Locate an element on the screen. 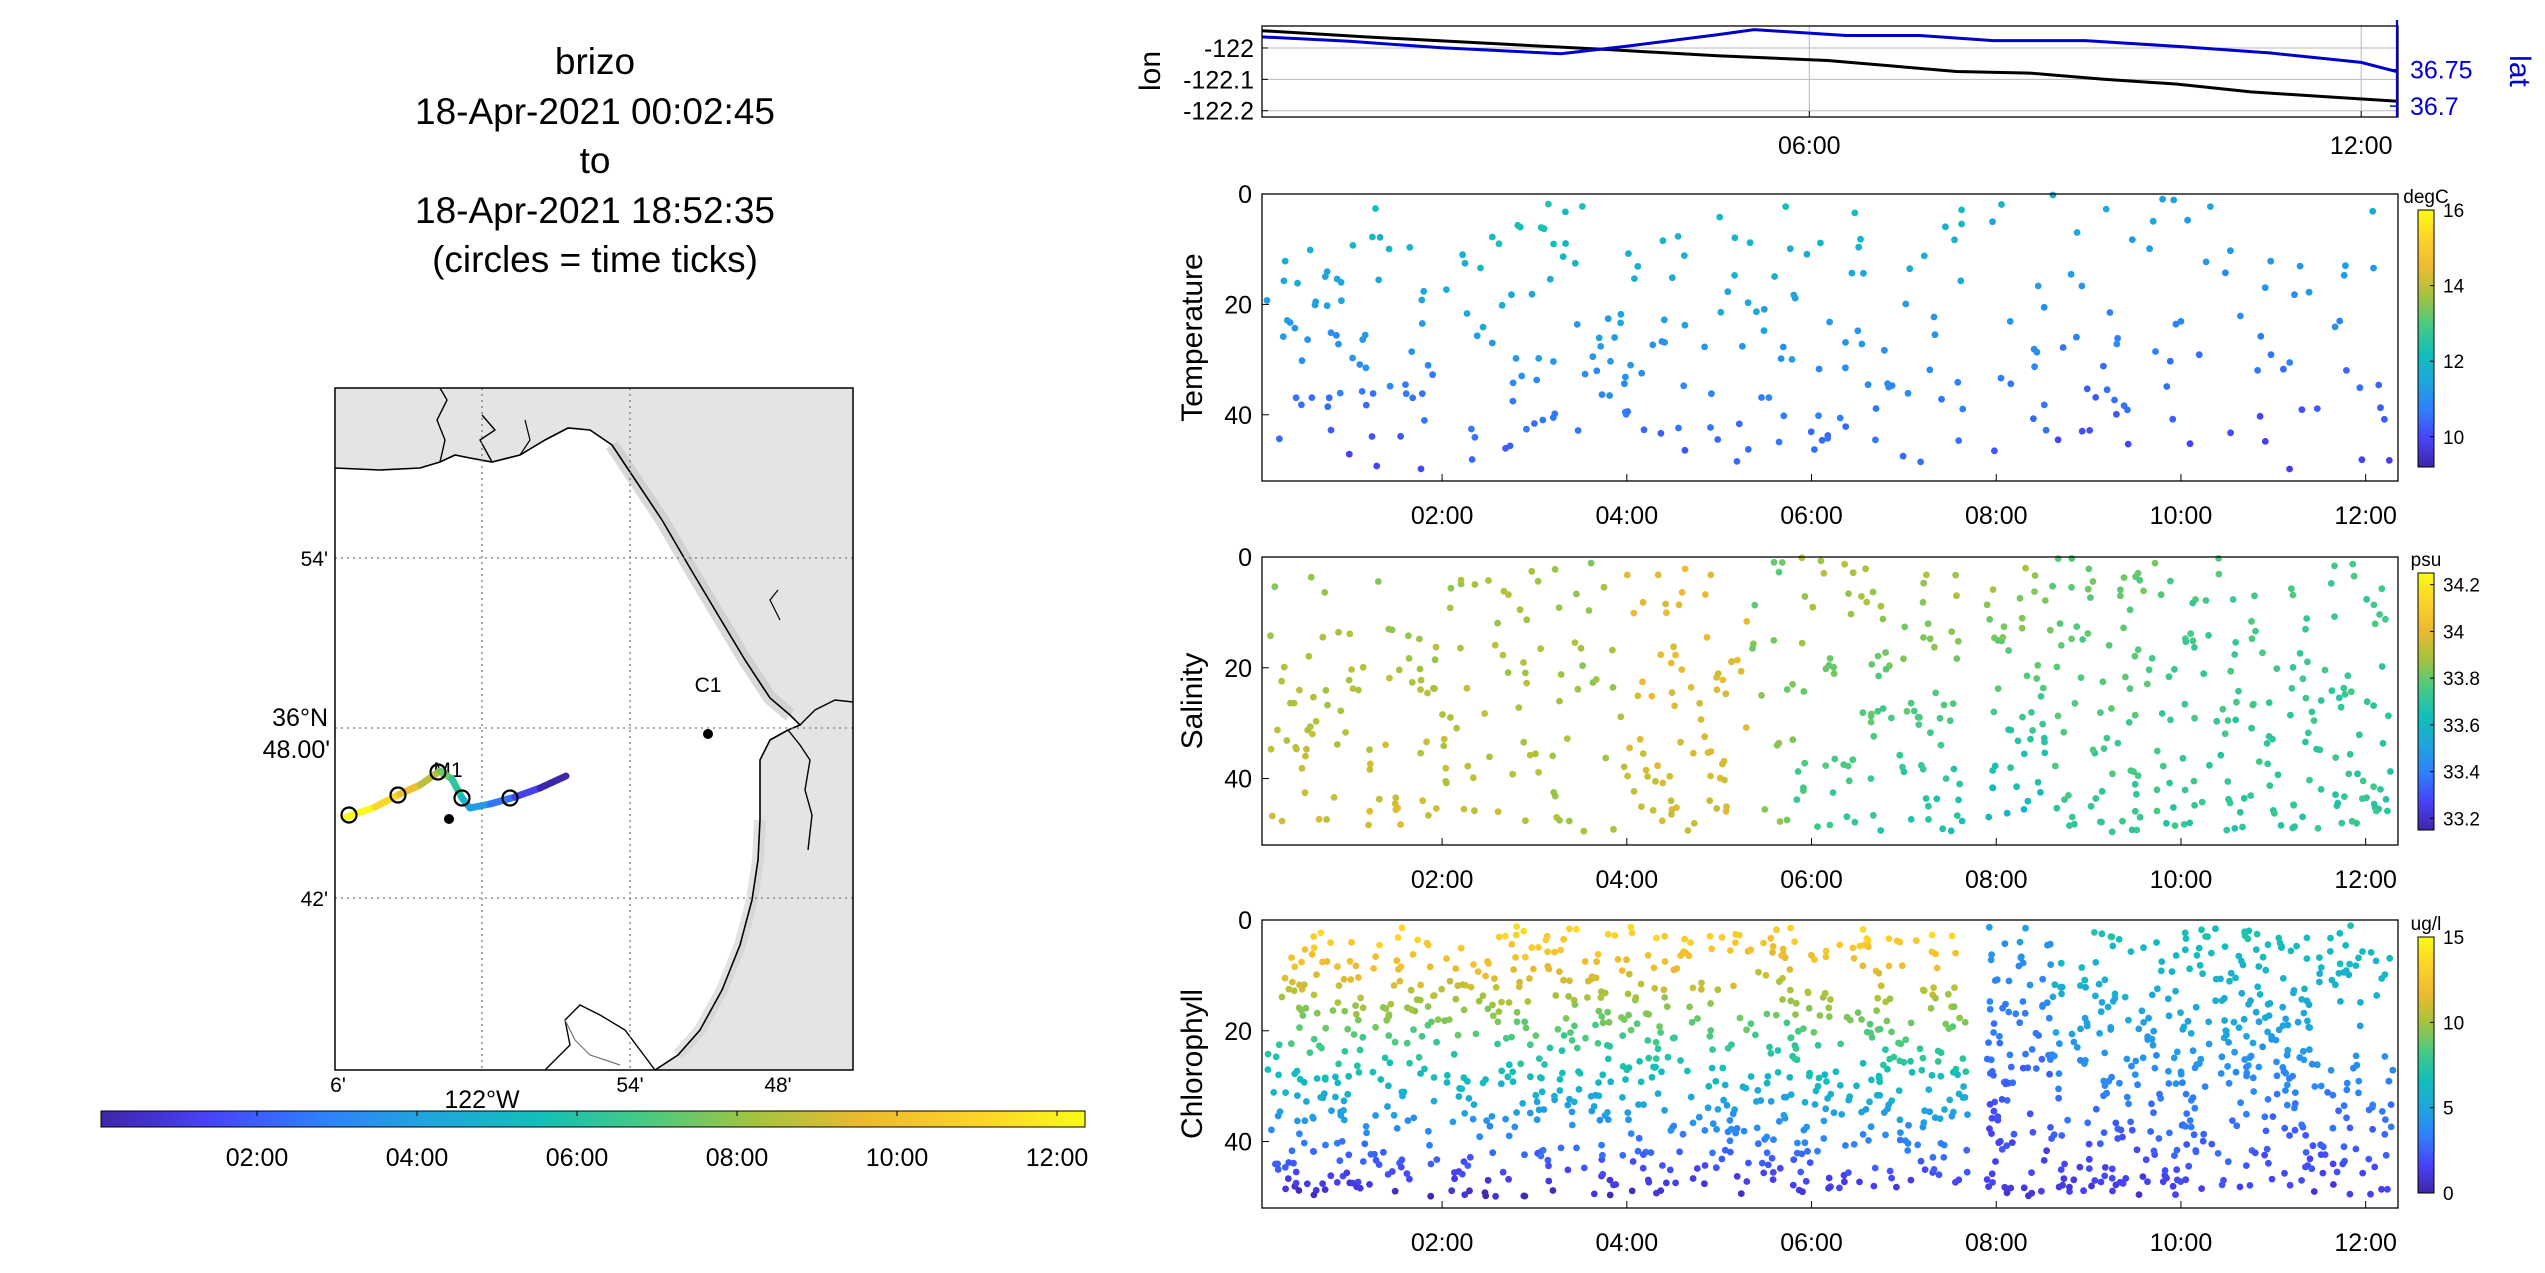  map-lon-label-2: 54' is located at coordinates (629, 1085).